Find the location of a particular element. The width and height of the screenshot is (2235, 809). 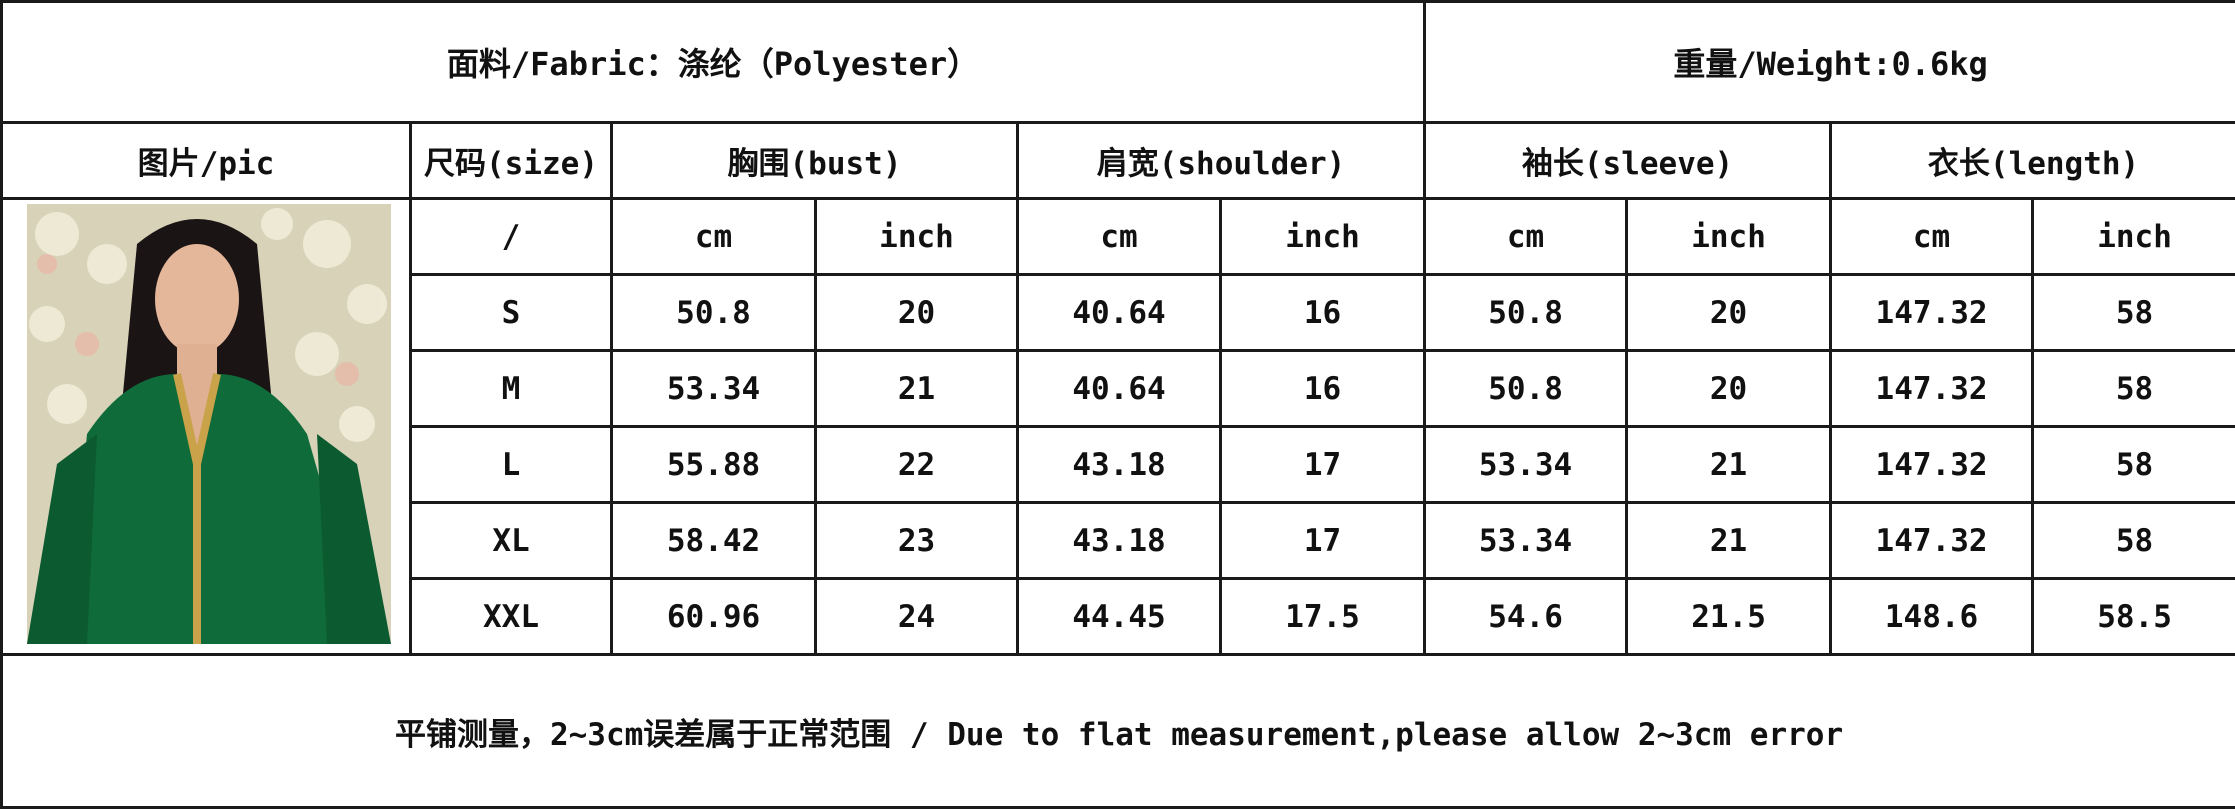

size-cell: XL is located at coordinates (511, 541).